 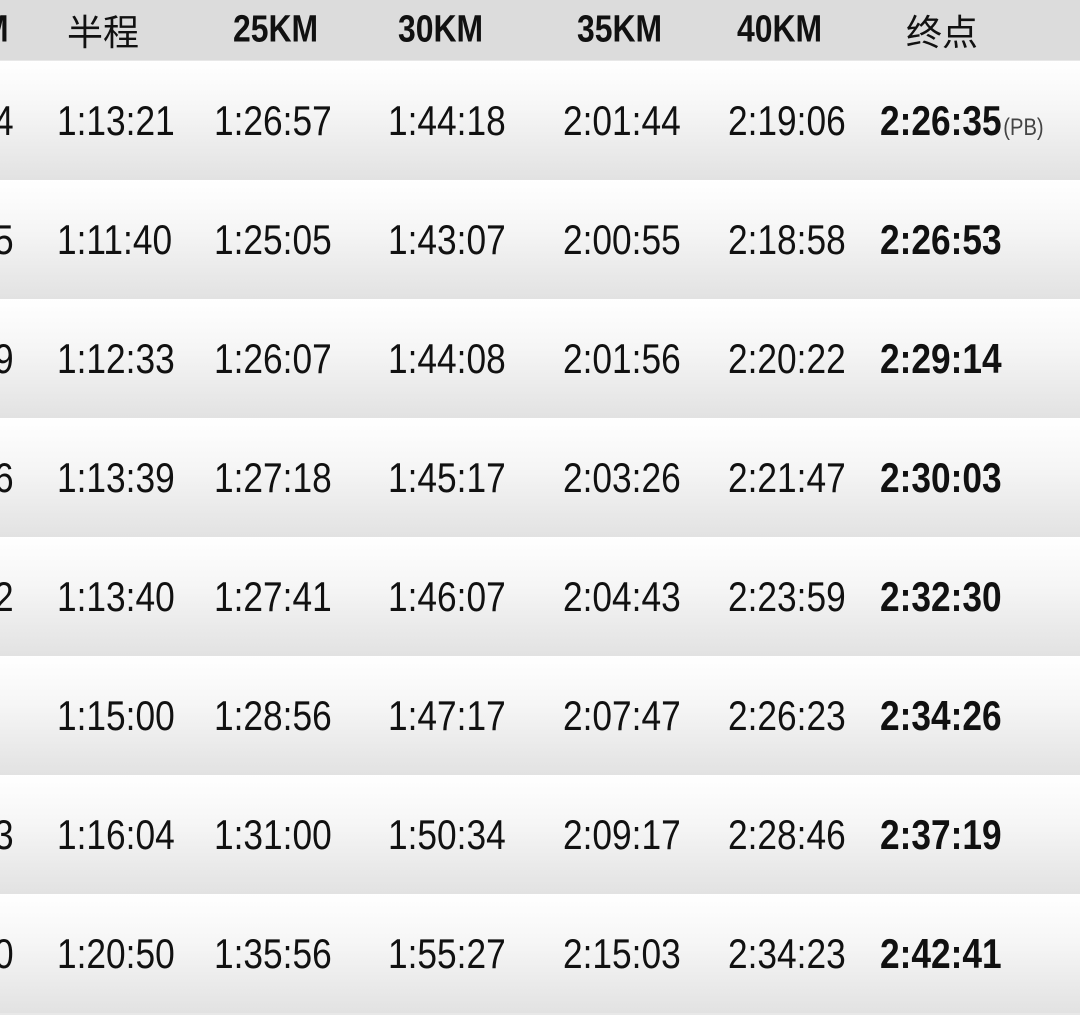 I want to click on cell-finish: 2:26:53, so click(x=941, y=240).